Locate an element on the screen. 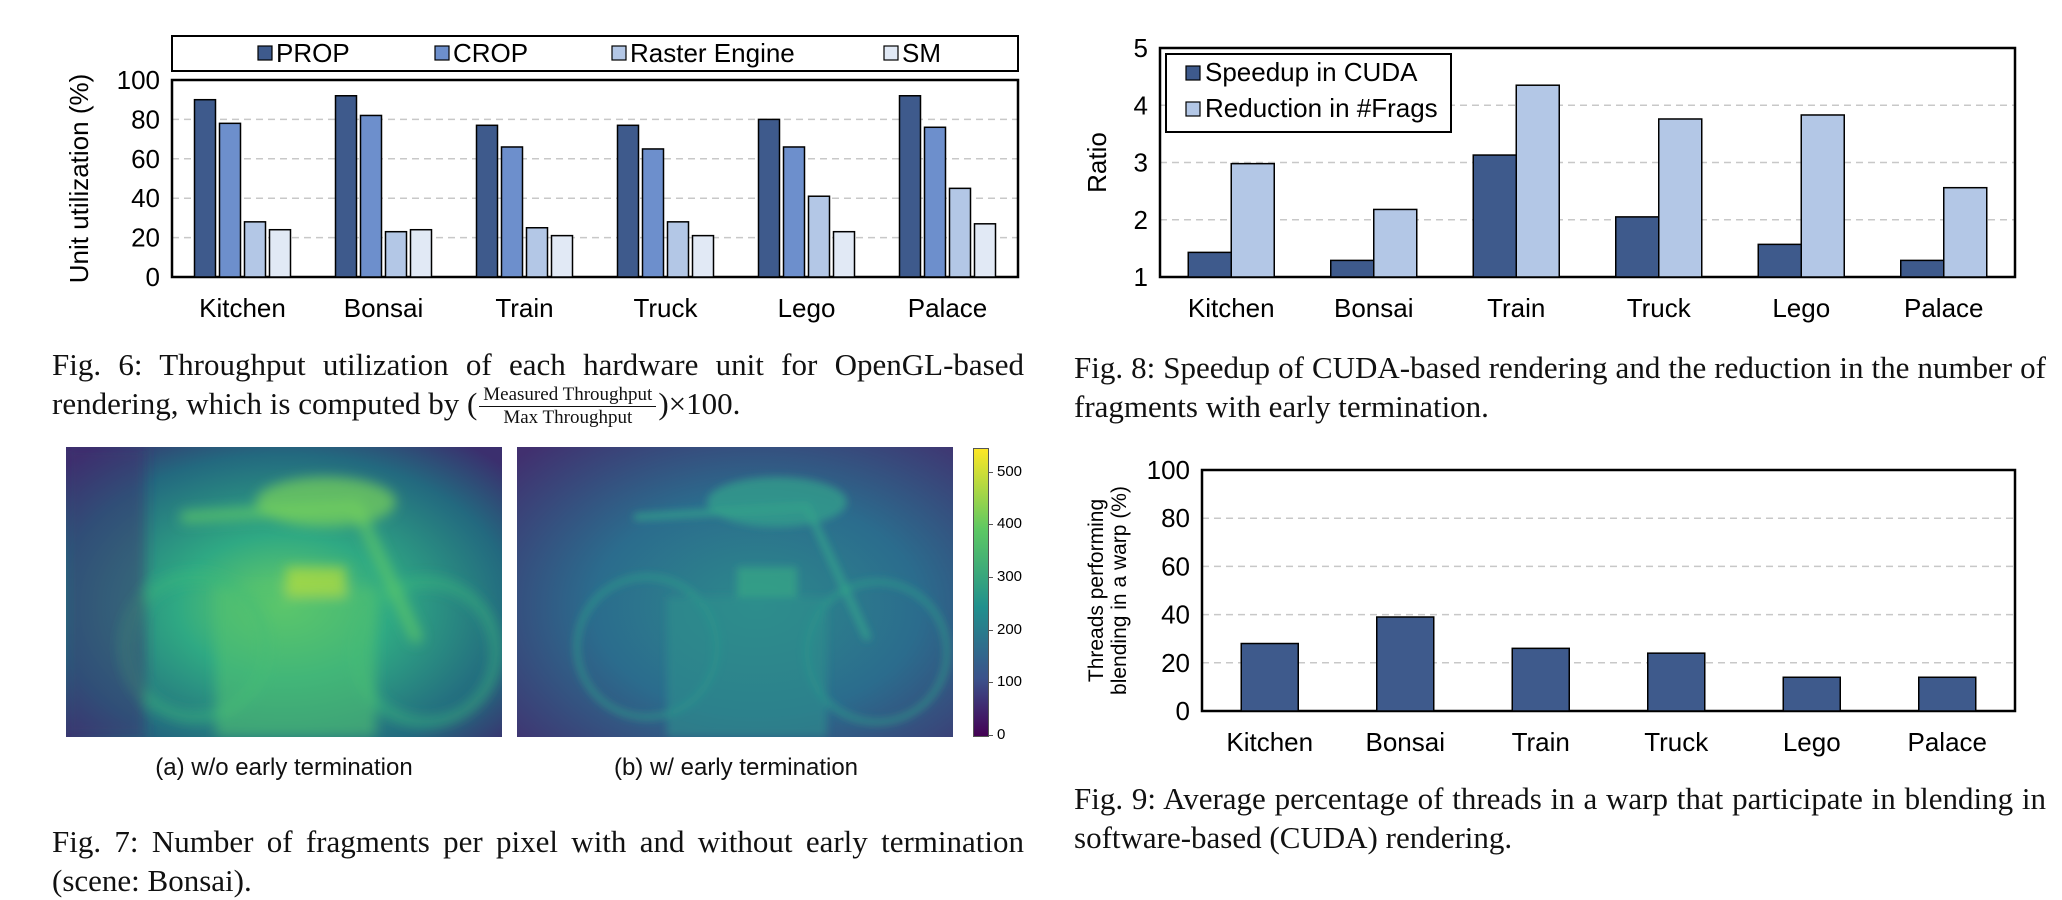  fig6-x-tick-label: Truck is located at coordinates (665, 308).